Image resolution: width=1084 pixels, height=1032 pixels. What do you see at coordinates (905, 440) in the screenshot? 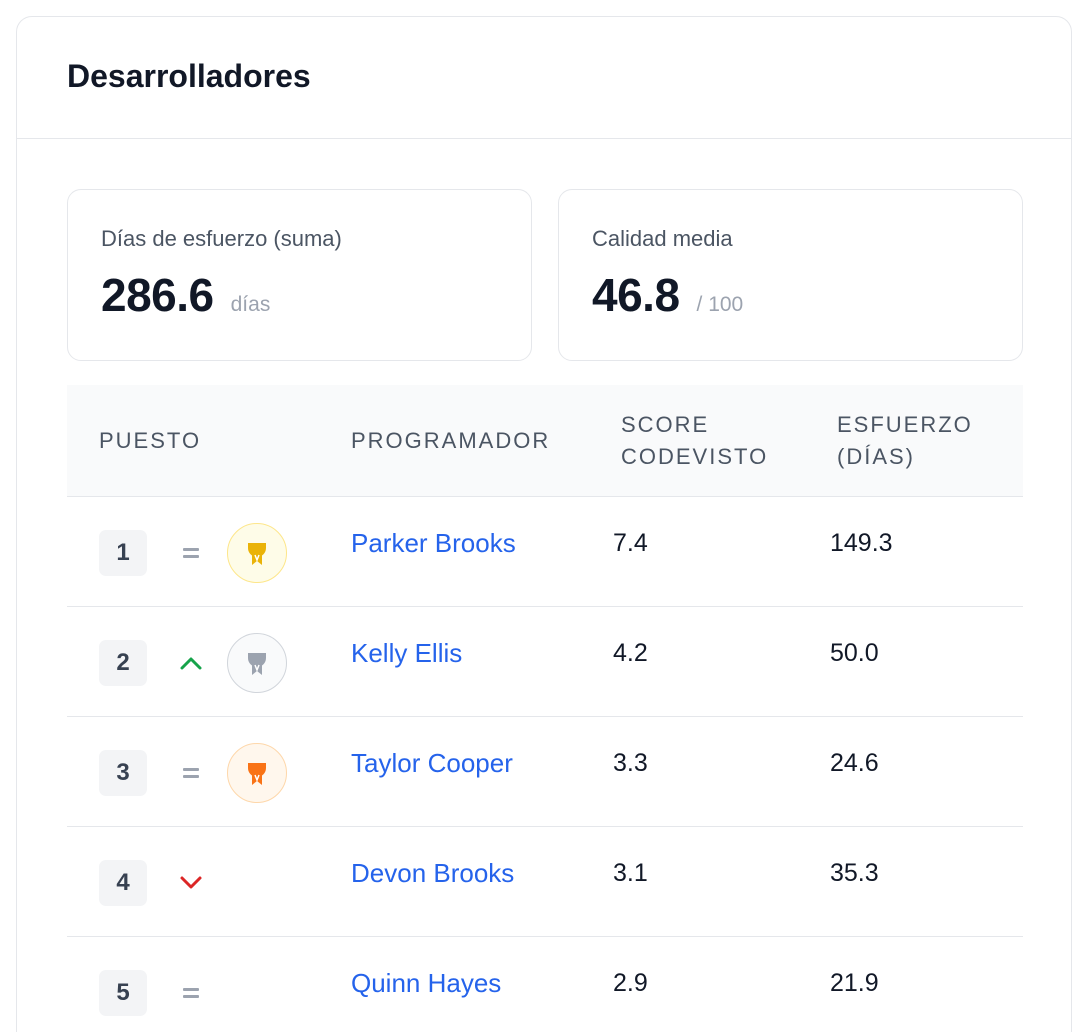
I see `column-header-effort: ESFUERZO (DÍAS)` at bounding box center [905, 440].